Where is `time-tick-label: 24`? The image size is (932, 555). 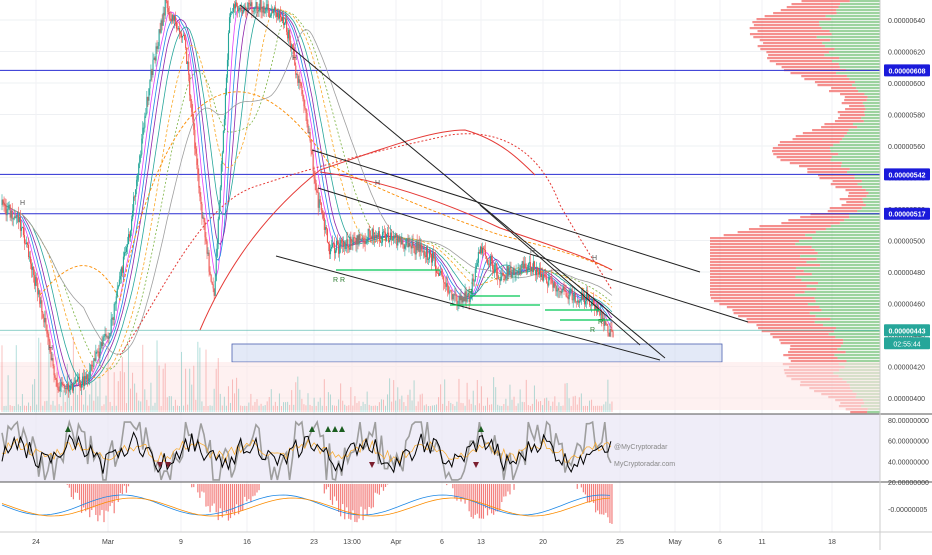 time-tick-label: 24 is located at coordinates (36, 542).